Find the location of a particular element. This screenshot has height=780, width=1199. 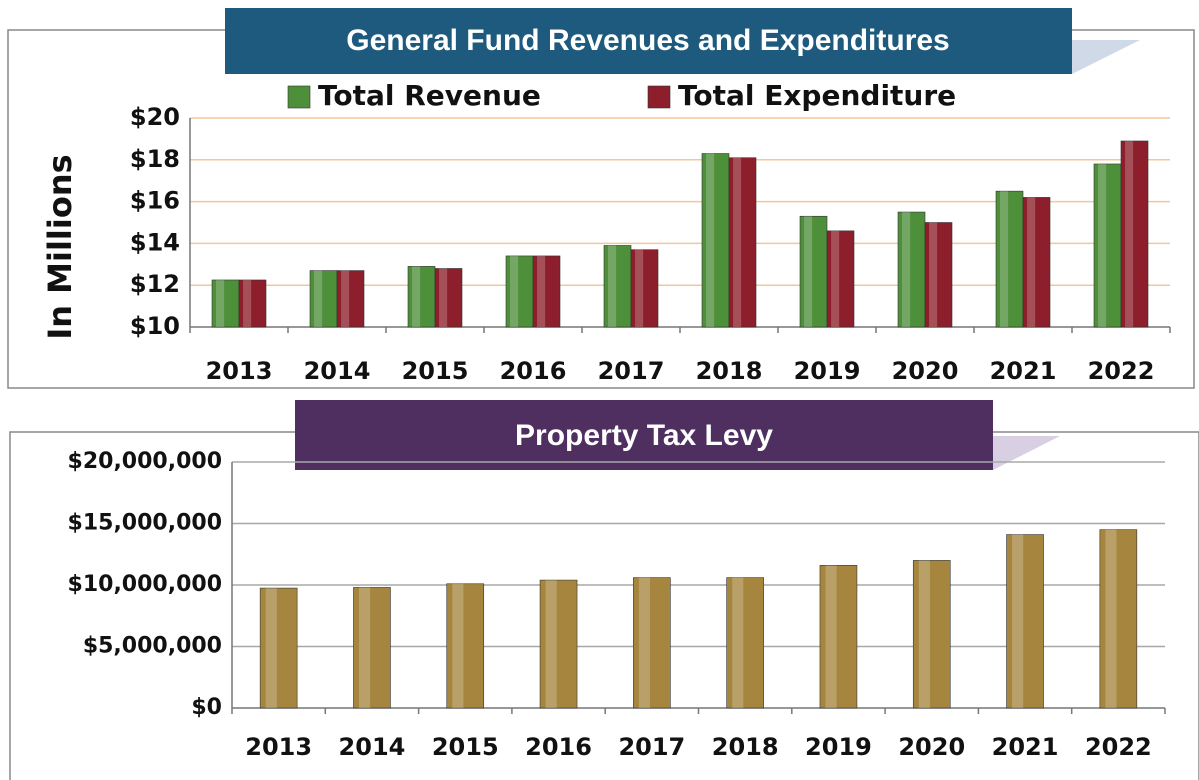

legend-label: Total Expenditure is located at coordinates (817, 95).